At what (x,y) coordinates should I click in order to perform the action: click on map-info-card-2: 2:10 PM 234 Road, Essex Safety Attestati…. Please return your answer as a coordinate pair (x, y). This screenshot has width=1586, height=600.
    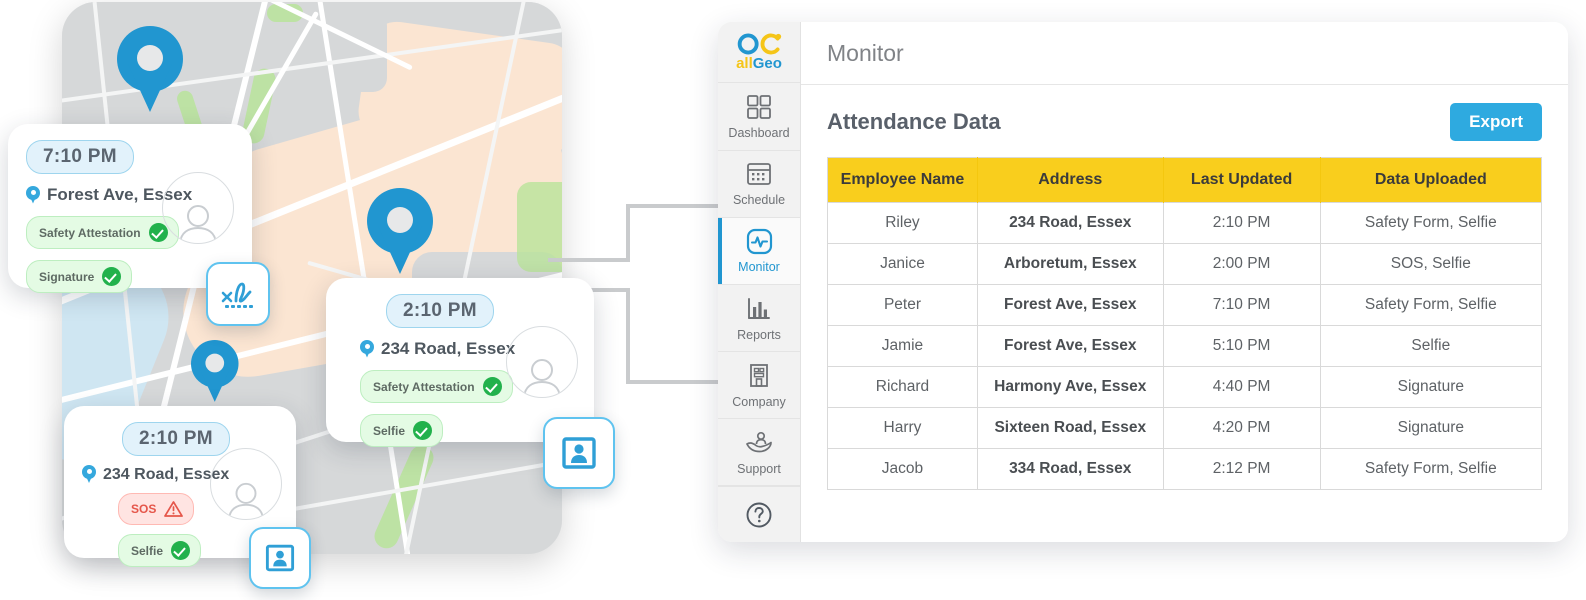
    Looking at the image, I should click on (460, 362).